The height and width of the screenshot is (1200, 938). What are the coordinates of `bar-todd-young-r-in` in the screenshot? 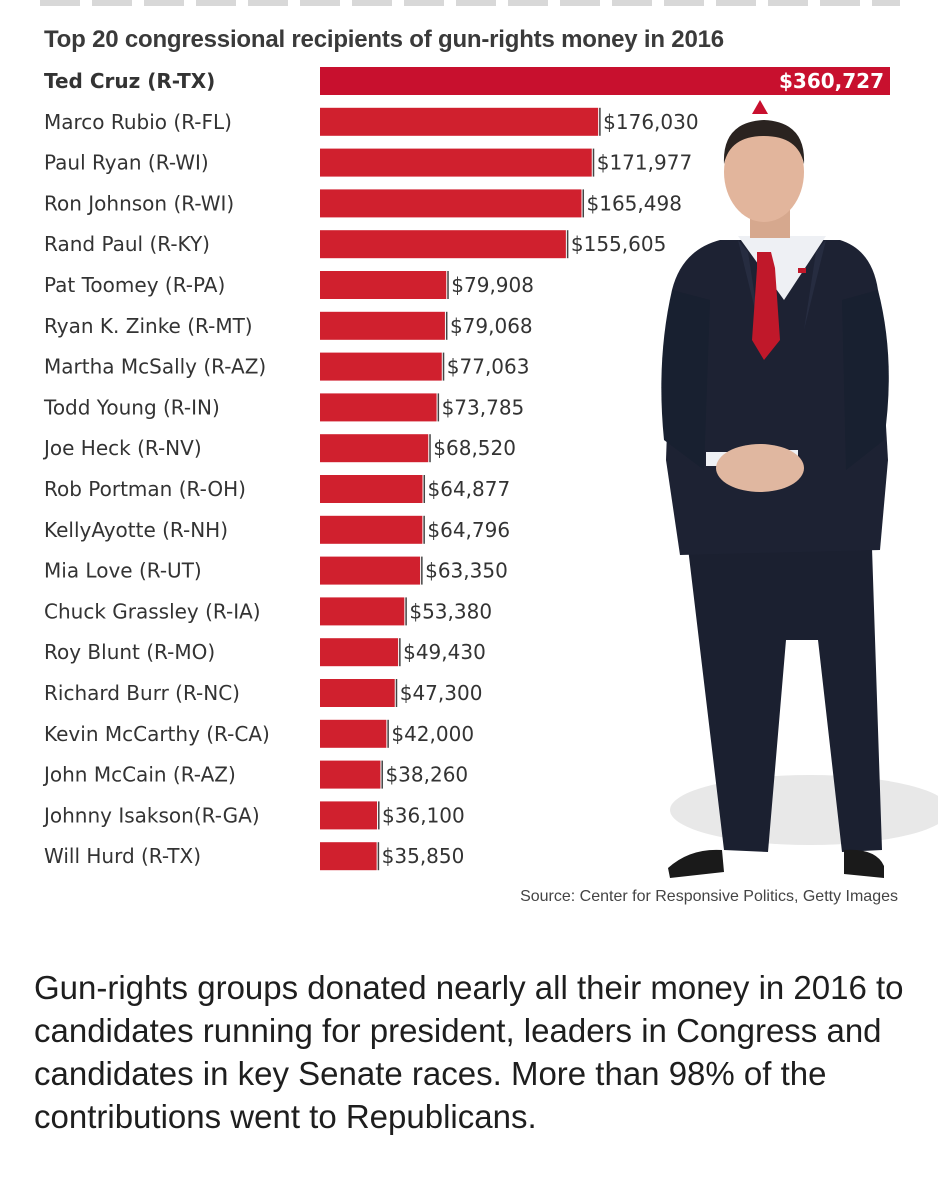 It's located at (378, 407).